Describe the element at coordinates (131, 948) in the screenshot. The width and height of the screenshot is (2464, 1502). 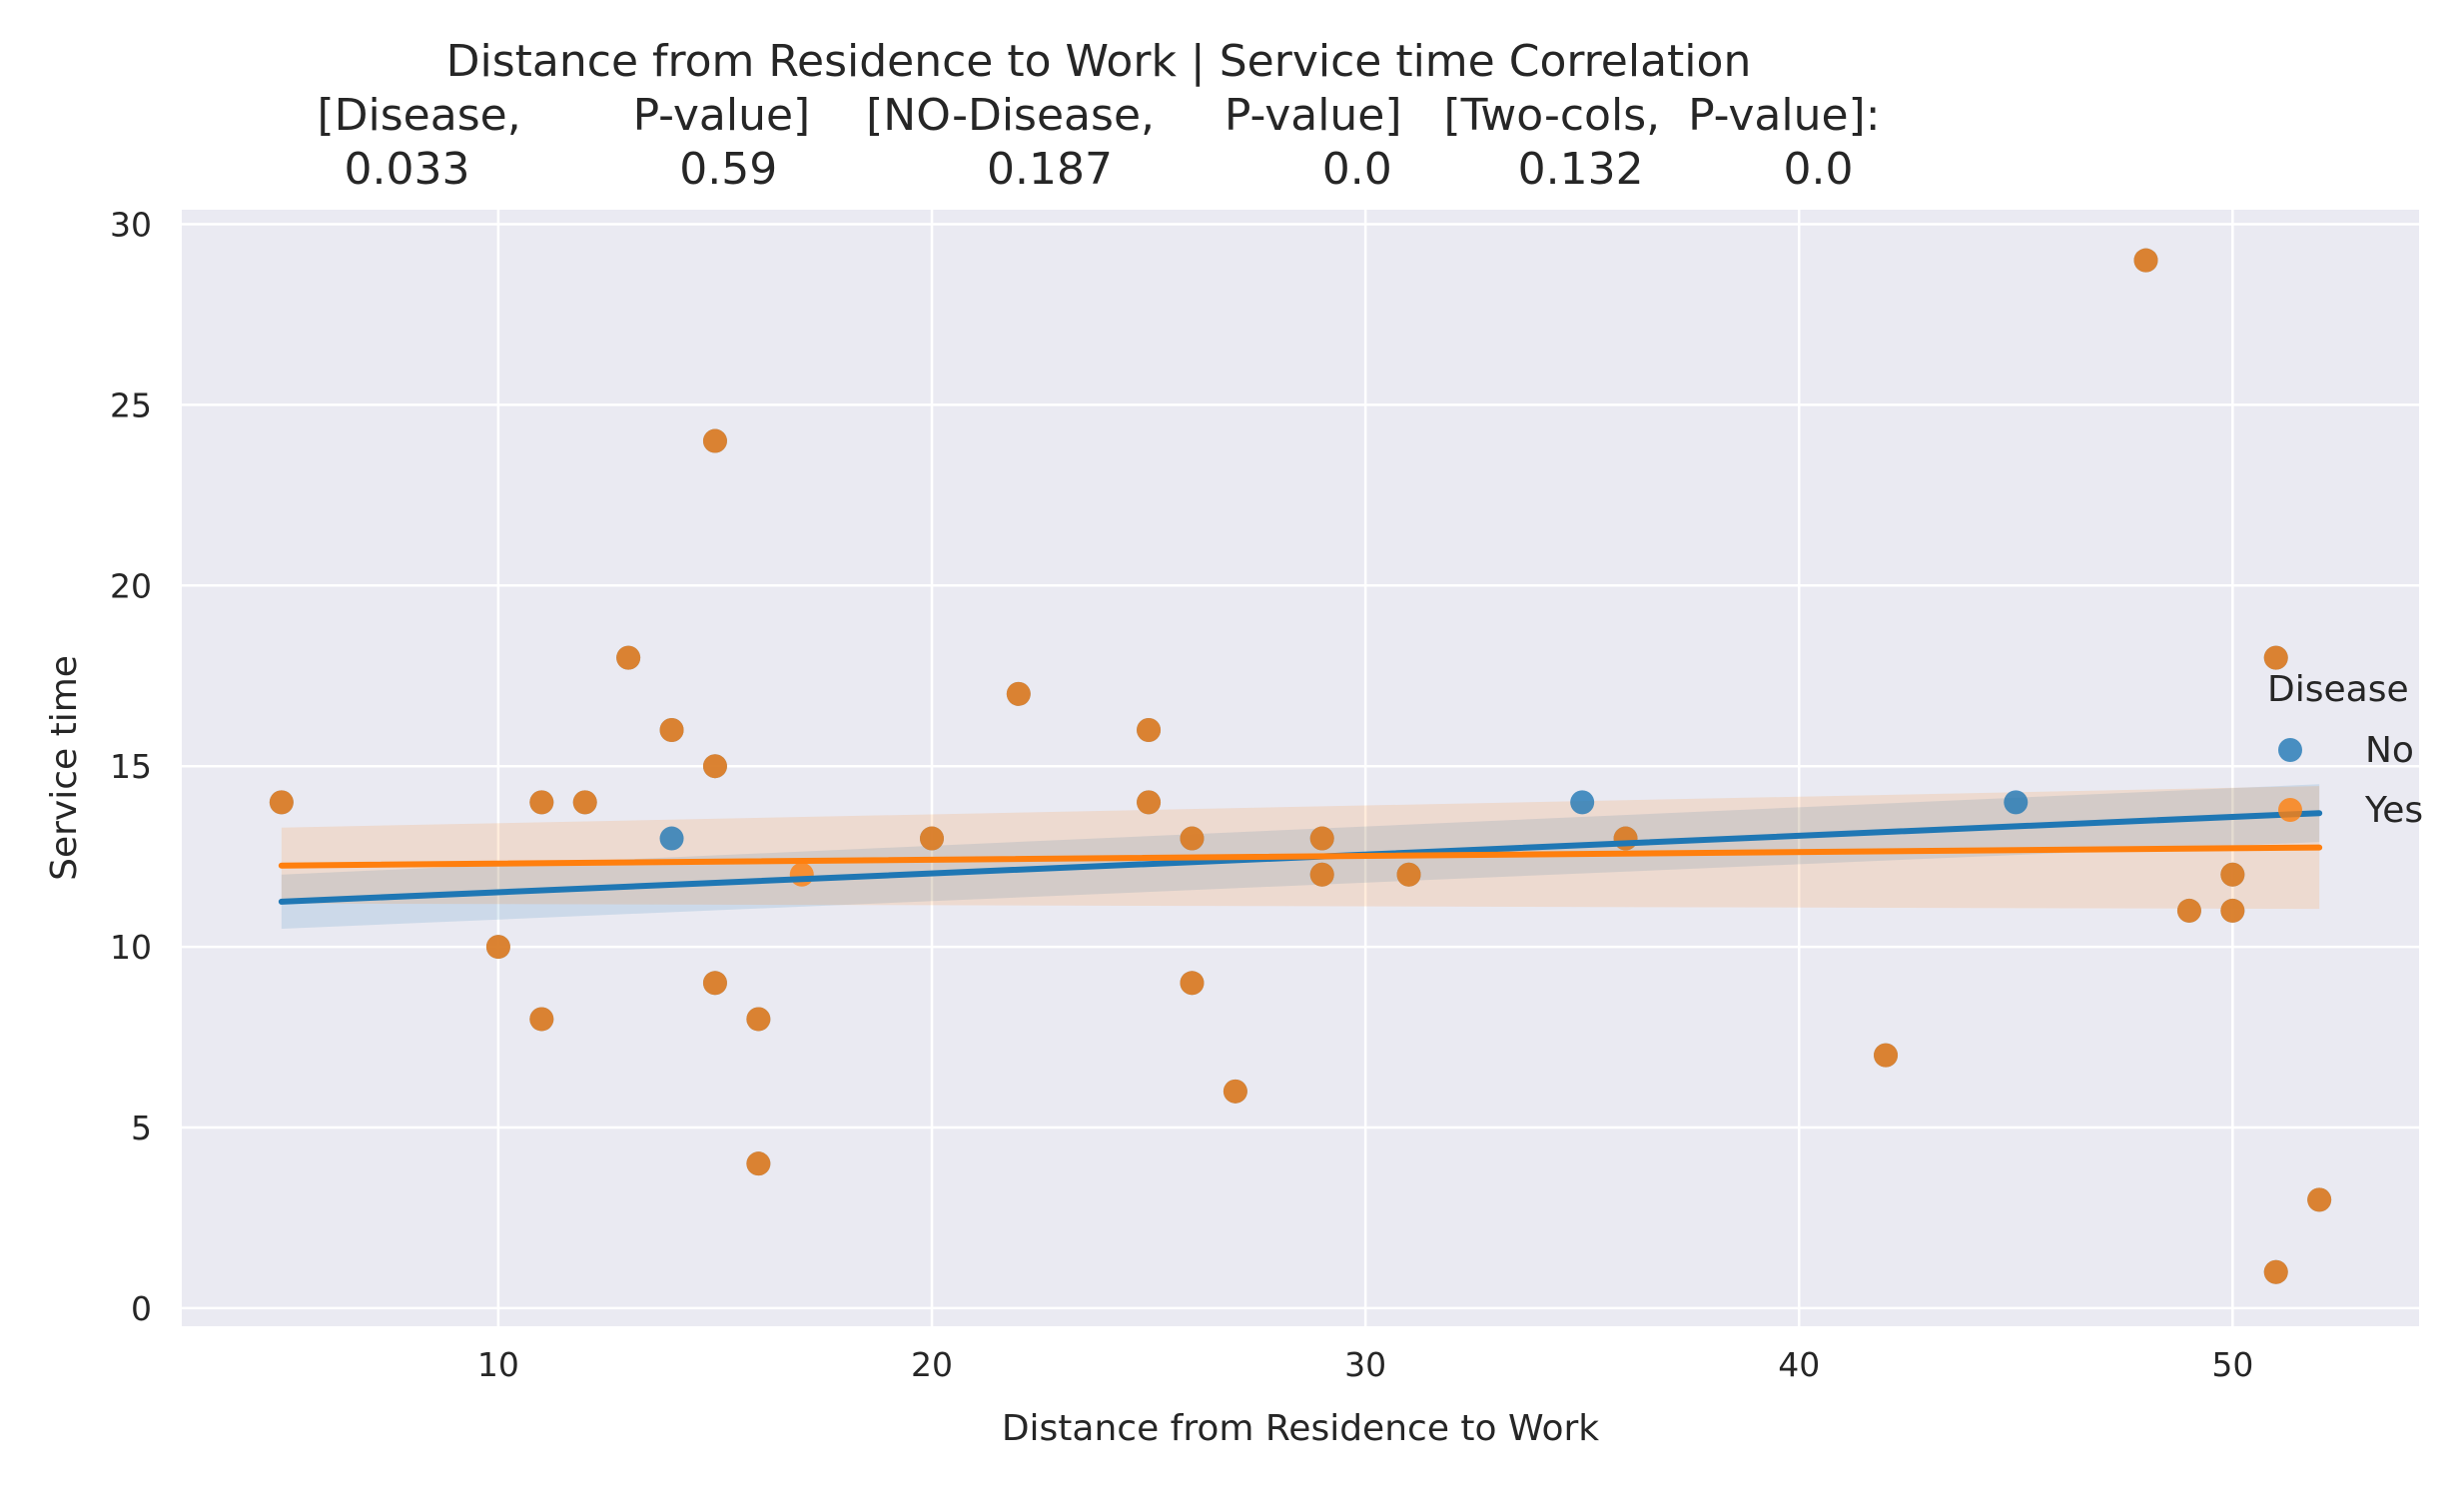
I see `y-tick-label-10: 10` at that location.